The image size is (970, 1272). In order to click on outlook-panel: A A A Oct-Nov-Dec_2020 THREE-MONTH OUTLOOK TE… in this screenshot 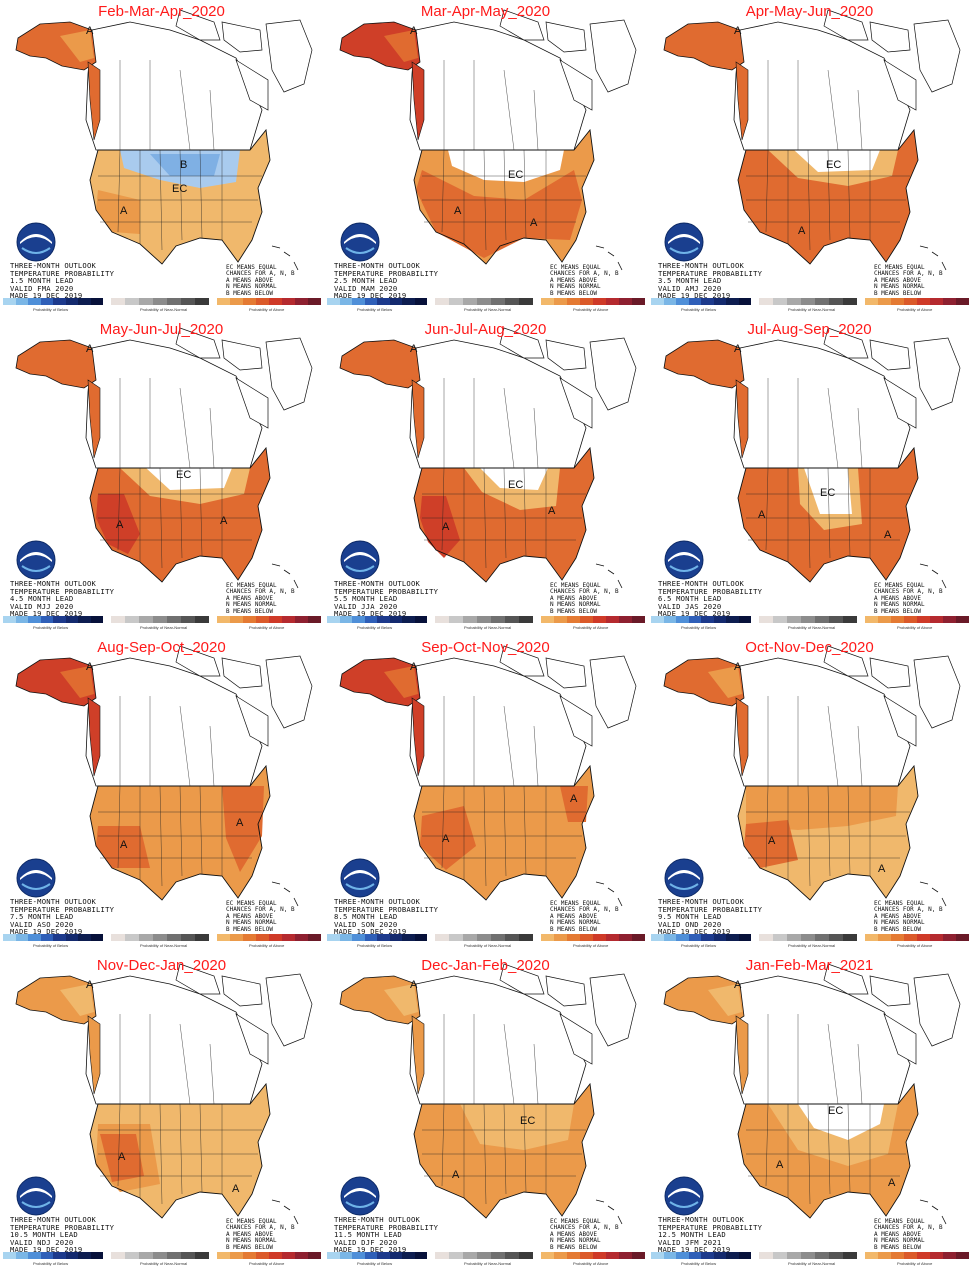, I will do `click(809, 795)`.